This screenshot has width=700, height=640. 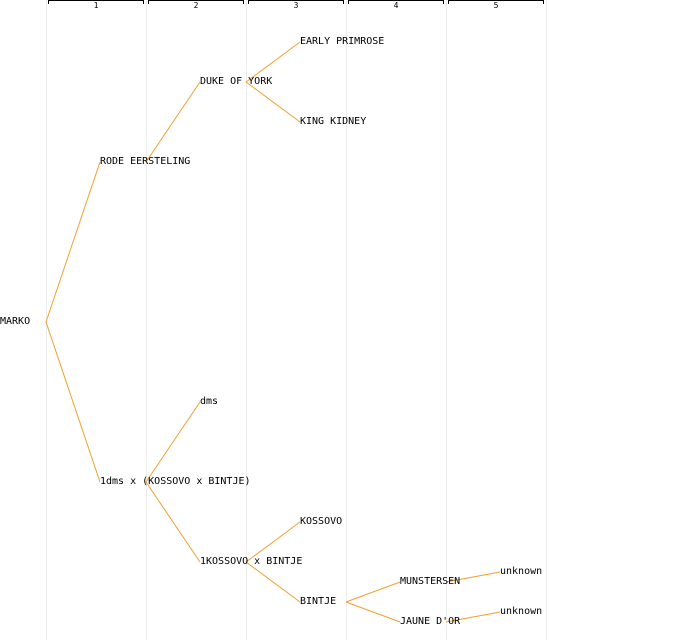 I want to click on generation-label: 2, so click(x=196, y=5).